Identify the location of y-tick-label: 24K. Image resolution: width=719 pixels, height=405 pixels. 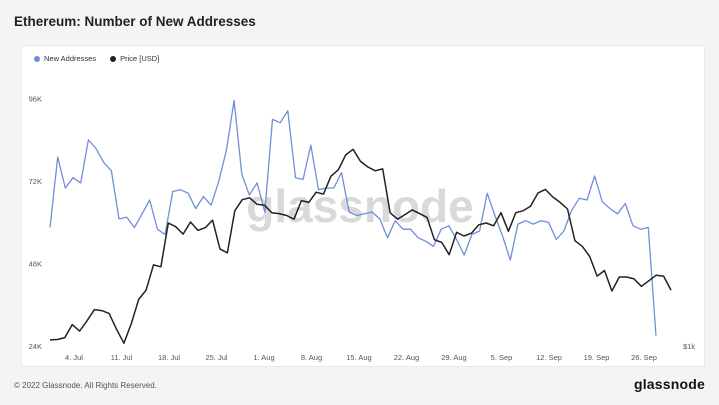
(35, 346).